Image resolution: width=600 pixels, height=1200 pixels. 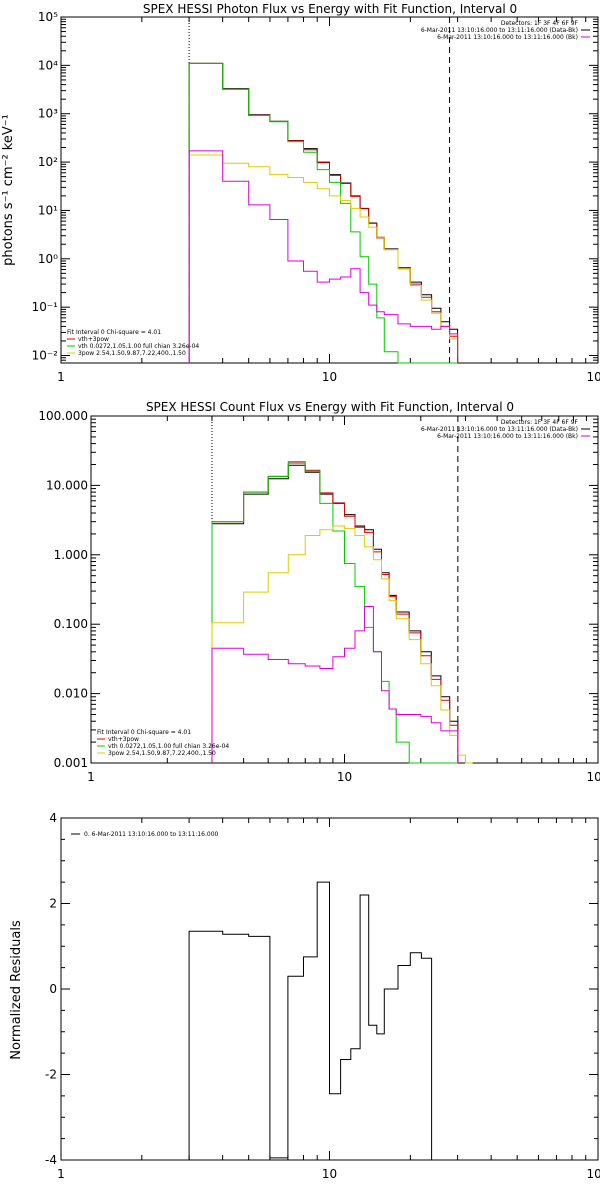 What do you see at coordinates (71, 694) in the screenshot?
I see `count-flux-y-tick-label: 0.010` at bounding box center [71, 694].